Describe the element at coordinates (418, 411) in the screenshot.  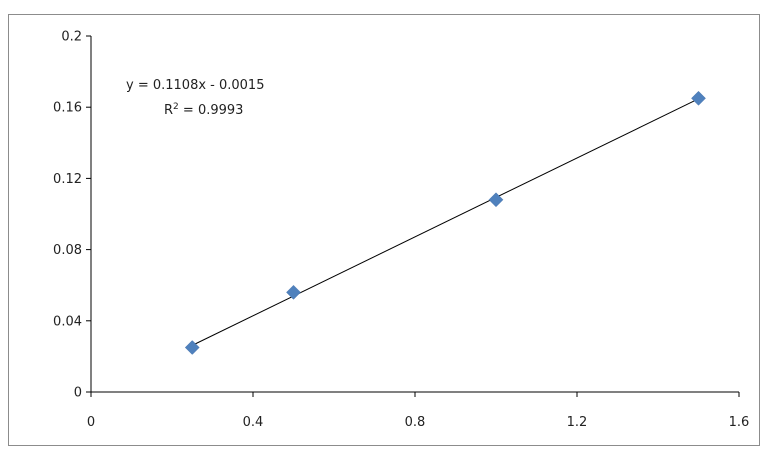
I see `x-axis-ticks: 0 0.4 0.8 1.2 1.6` at that location.